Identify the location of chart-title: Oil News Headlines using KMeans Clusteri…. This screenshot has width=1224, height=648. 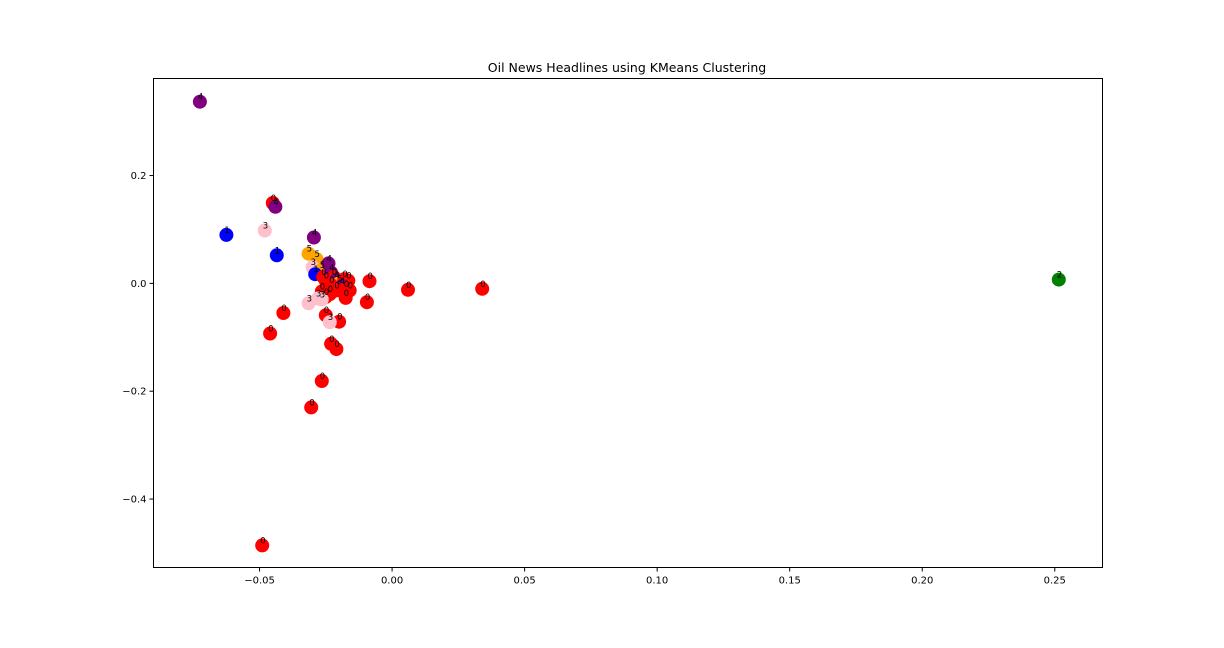
(627, 67).